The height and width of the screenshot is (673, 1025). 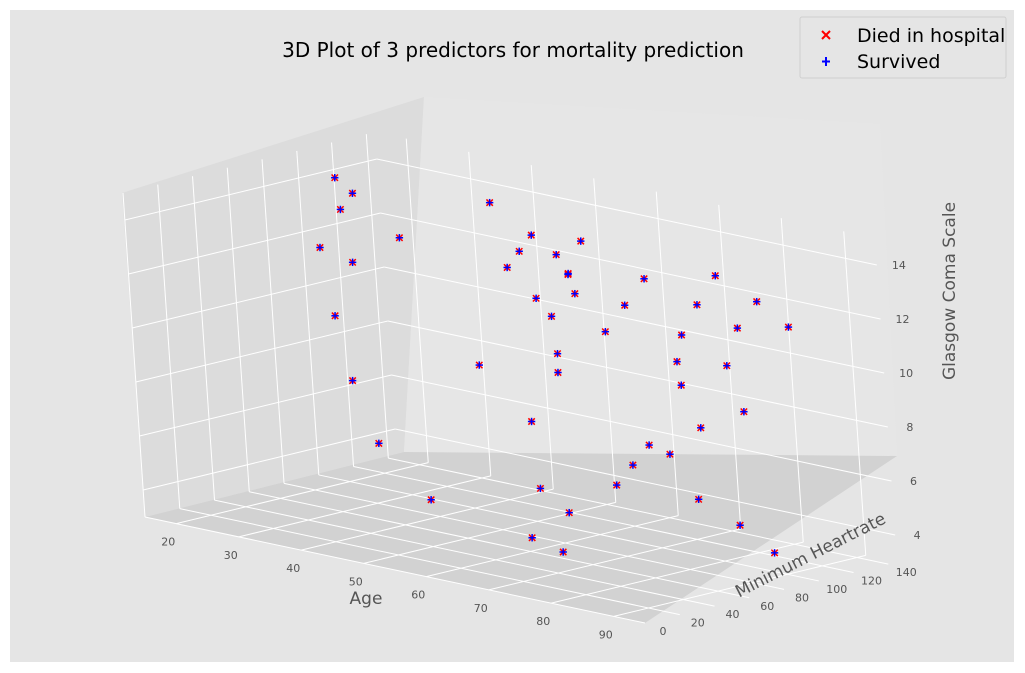 What do you see at coordinates (903, 47) in the screenshot?
I see `legend-box` at bounding box center [903, 47].